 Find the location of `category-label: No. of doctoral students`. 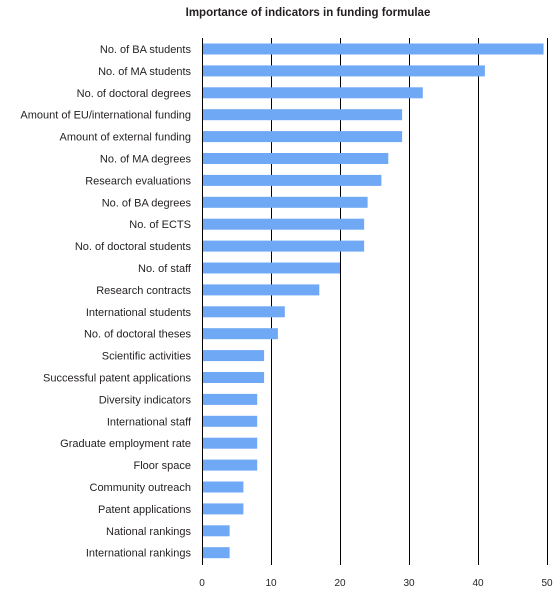

category-label: No. of doctoral students is located at coordinates (133, 247).